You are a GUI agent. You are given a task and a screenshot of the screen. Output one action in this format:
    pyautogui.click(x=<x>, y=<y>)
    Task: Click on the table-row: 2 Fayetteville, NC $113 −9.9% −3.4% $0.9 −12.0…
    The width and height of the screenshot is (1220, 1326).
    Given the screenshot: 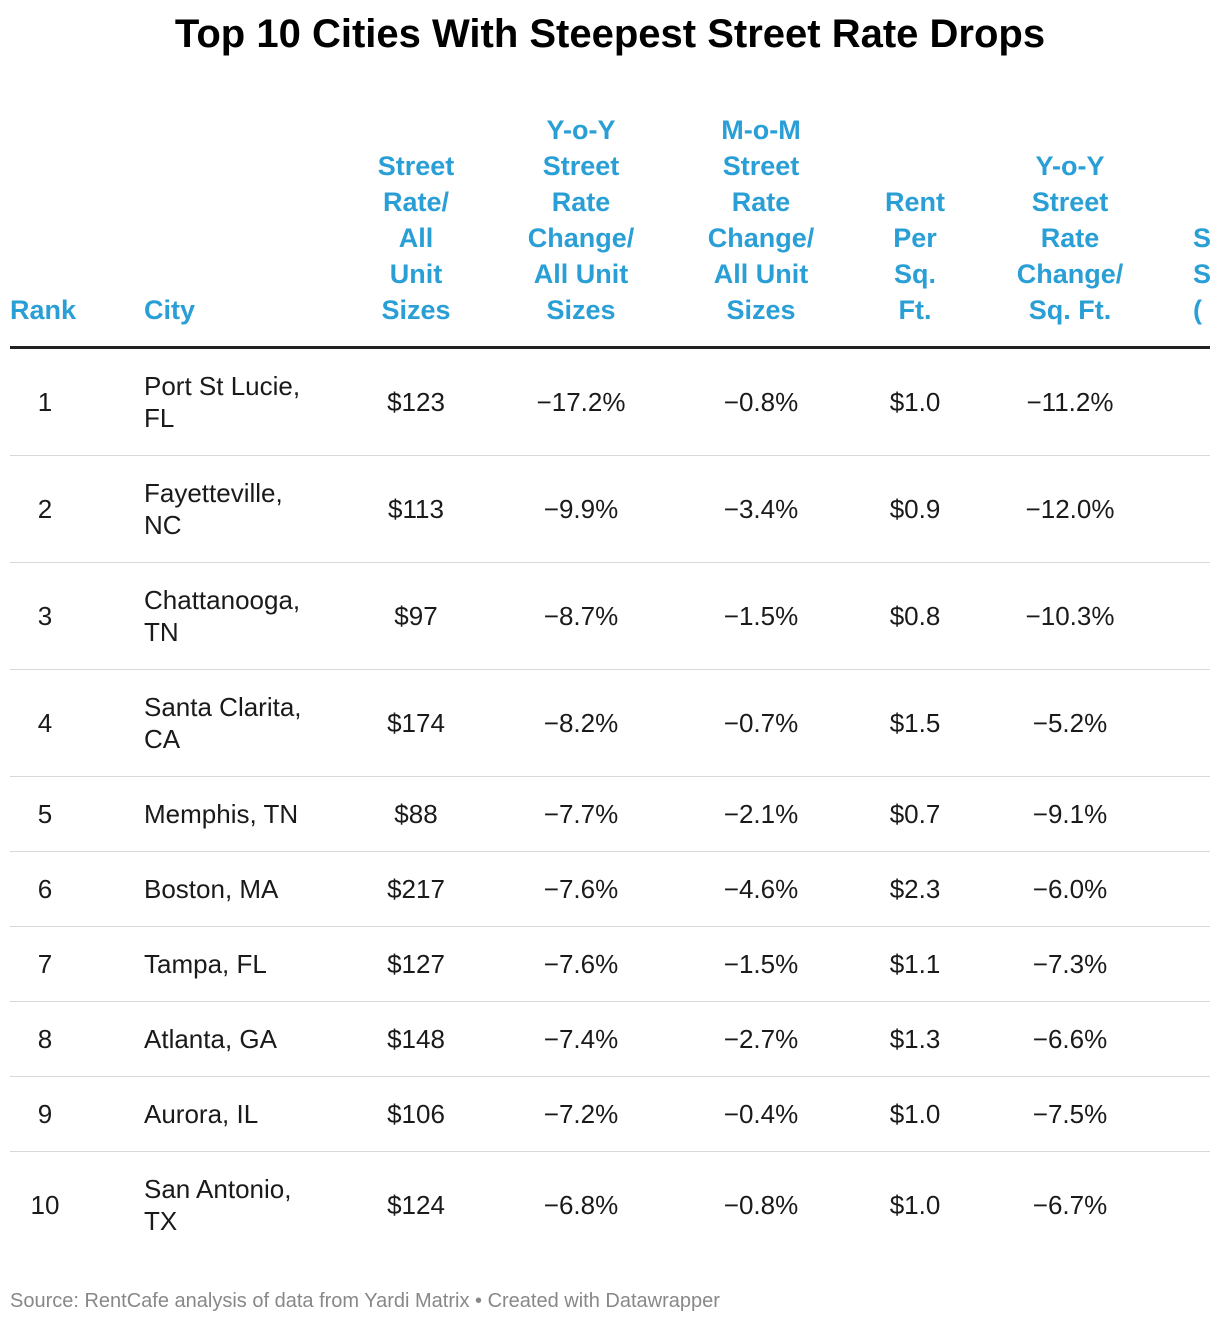 What is the action you would take?
    pyautogui.click(x=610, y=509)
    